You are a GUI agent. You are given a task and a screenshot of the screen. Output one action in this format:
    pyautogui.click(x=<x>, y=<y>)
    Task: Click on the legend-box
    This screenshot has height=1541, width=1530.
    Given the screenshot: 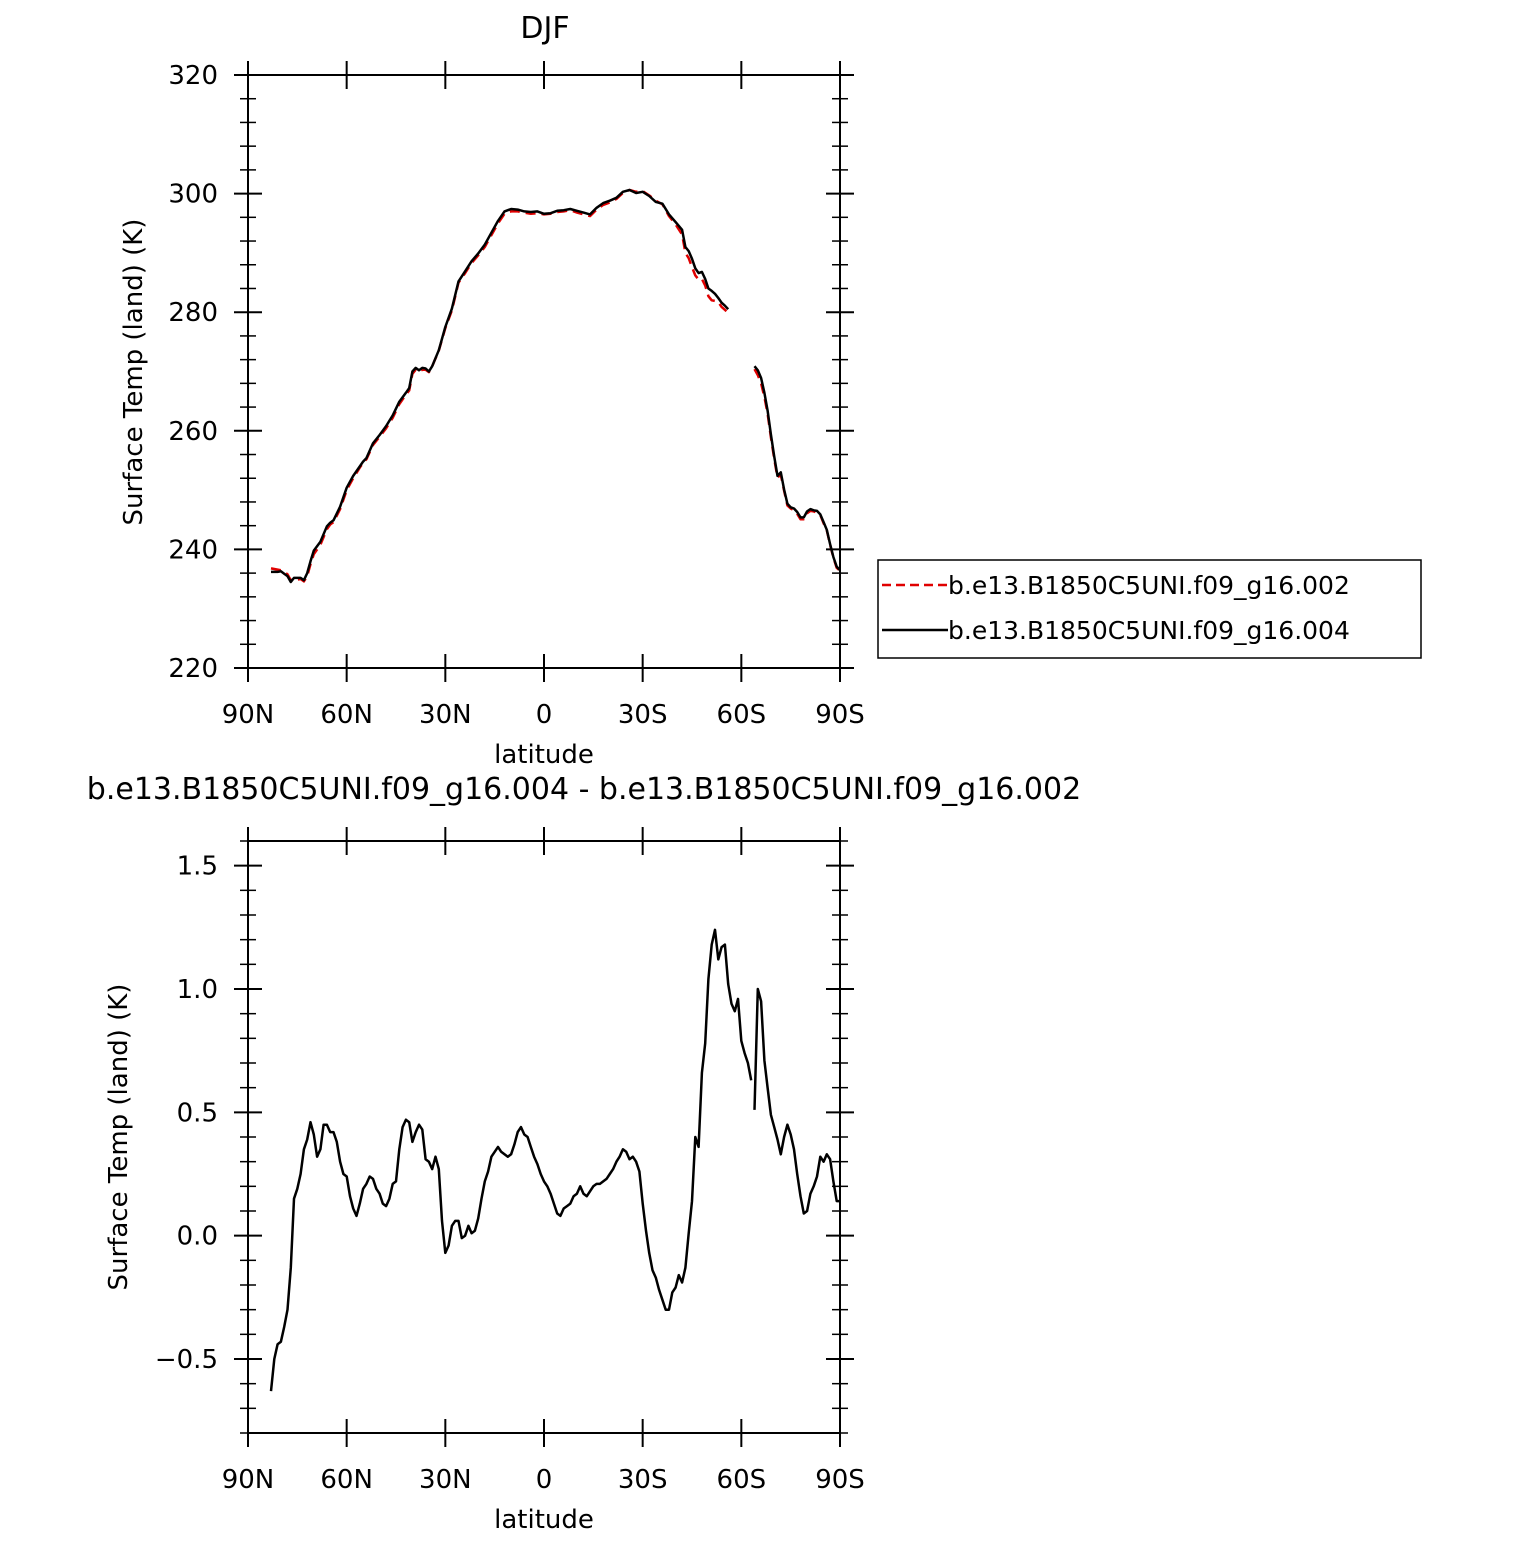 What is the action you would take?
    pyautogui.click(x=1149, y=609)
    